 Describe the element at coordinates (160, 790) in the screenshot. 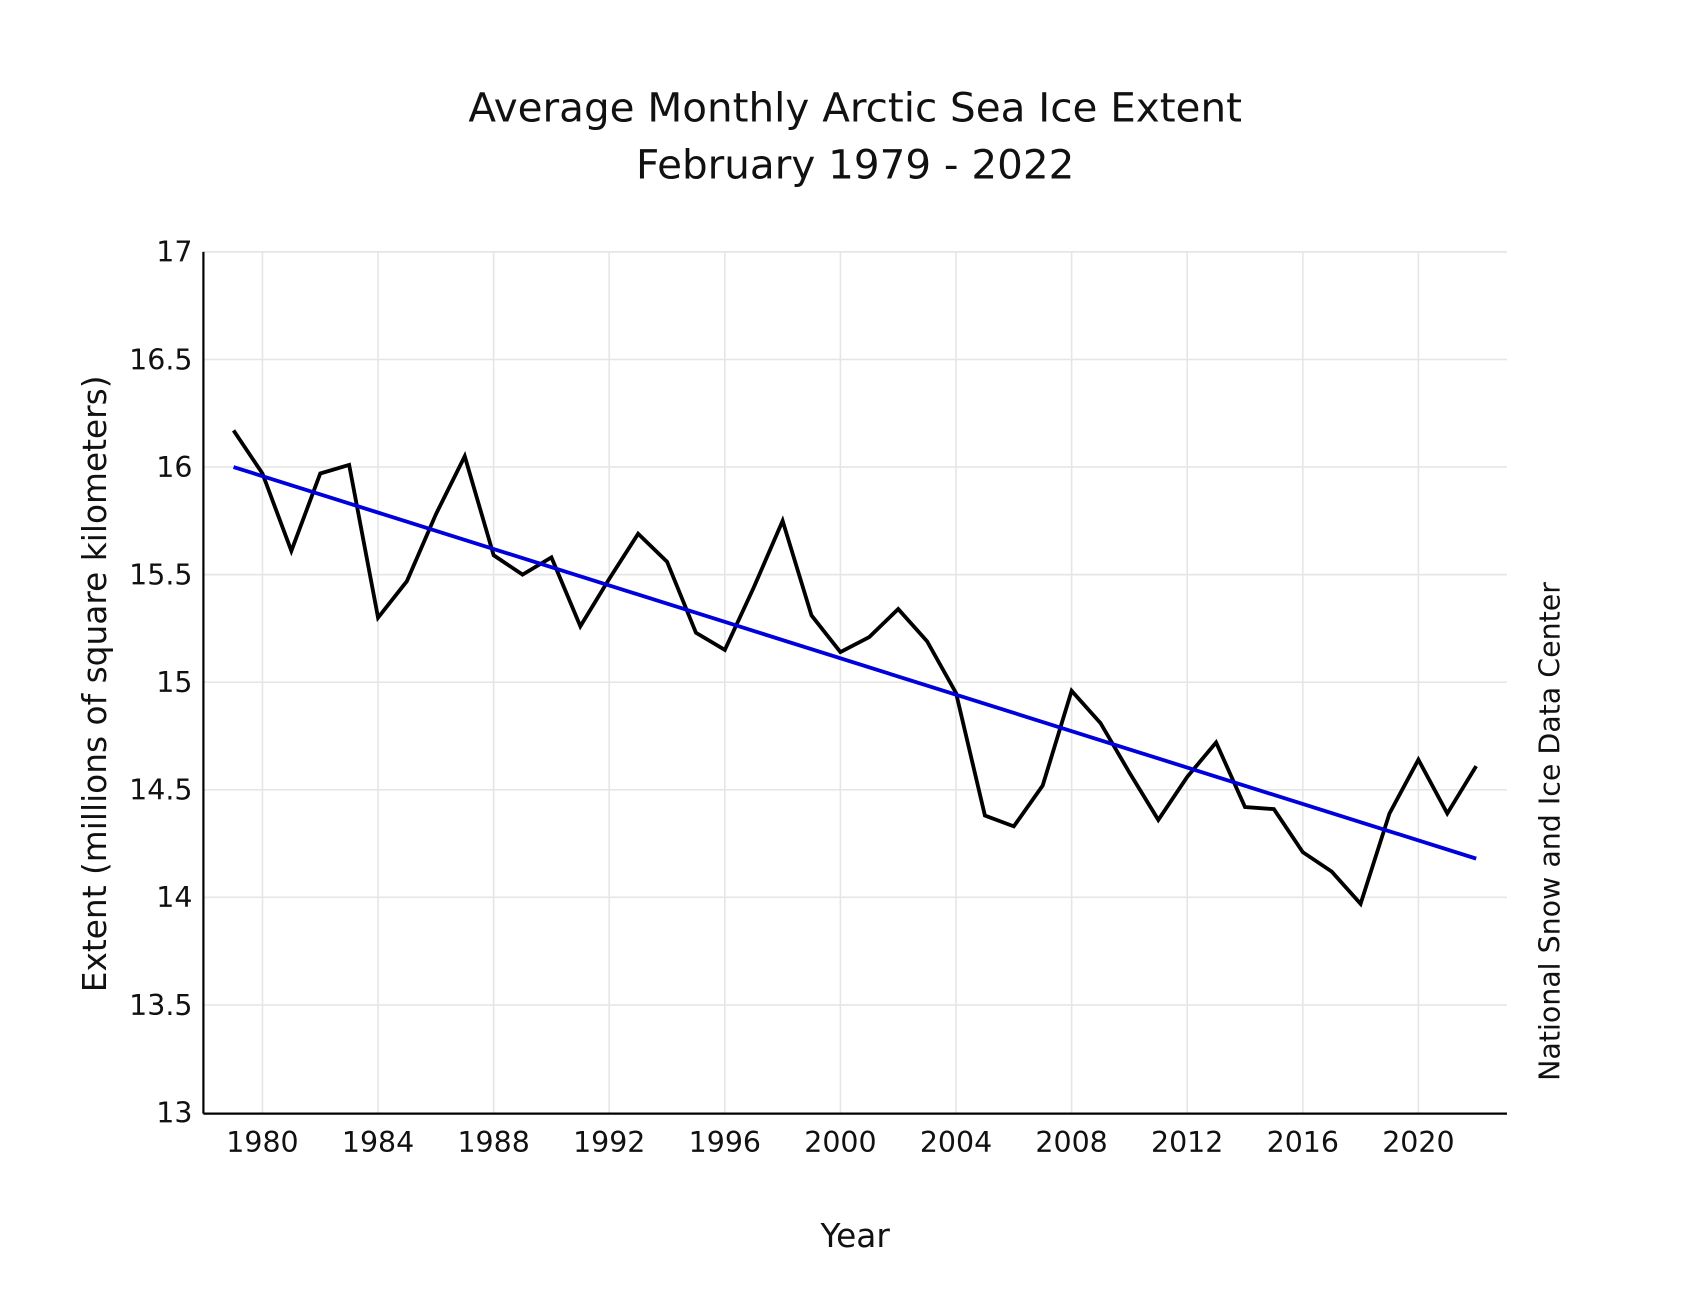

I see `y-tick-label: 14.5` at that location.